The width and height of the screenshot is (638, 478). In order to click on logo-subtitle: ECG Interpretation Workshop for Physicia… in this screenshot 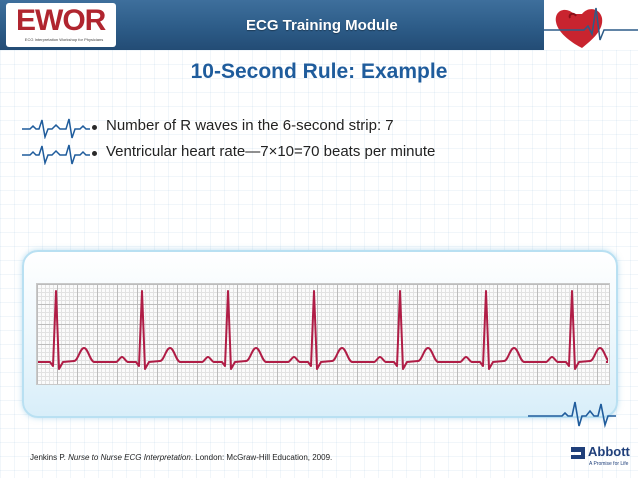, I will do `click(64, 39)`.